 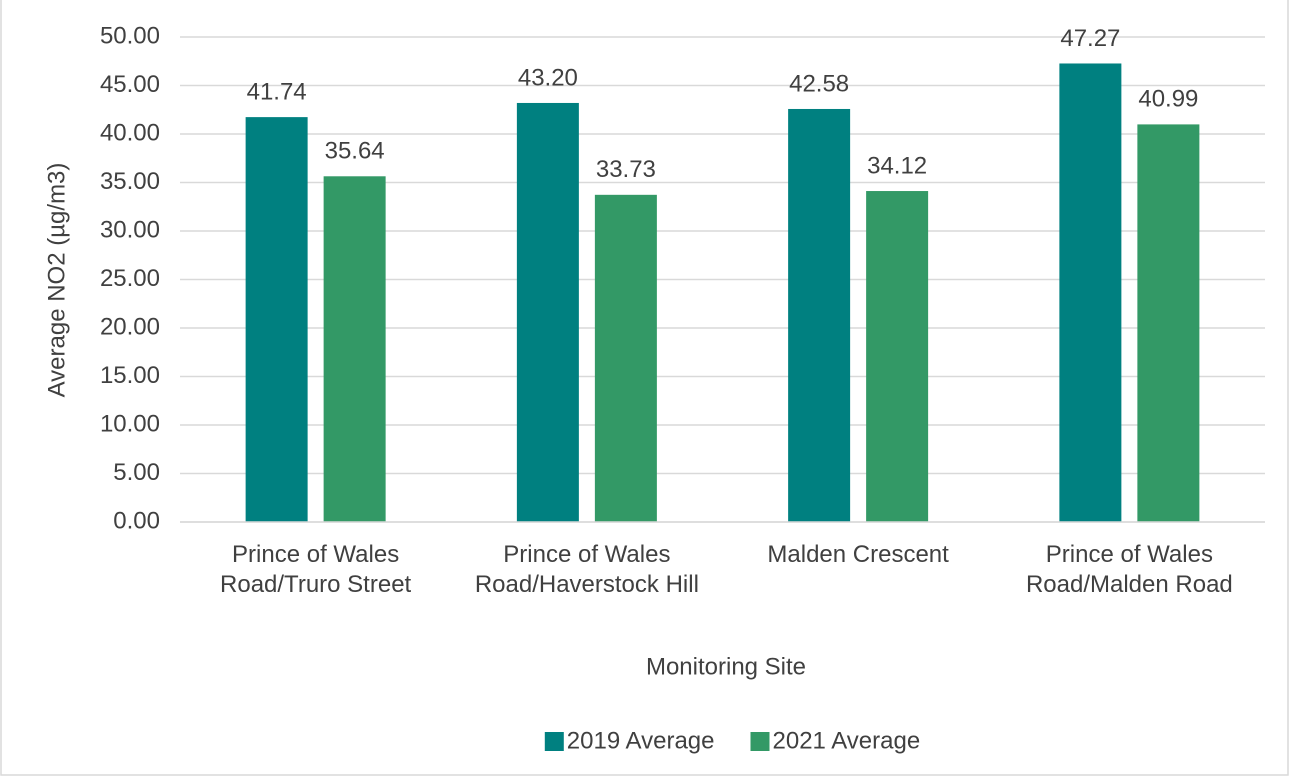 I want to click on y-tick-label: 50.00, so click(x=130, y=35).